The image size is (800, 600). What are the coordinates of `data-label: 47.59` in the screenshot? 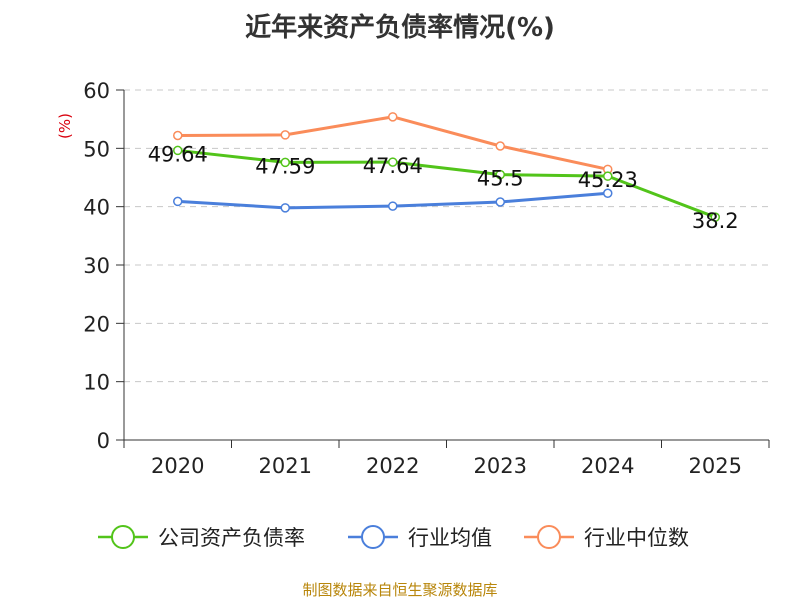 It's located at (285, 166).